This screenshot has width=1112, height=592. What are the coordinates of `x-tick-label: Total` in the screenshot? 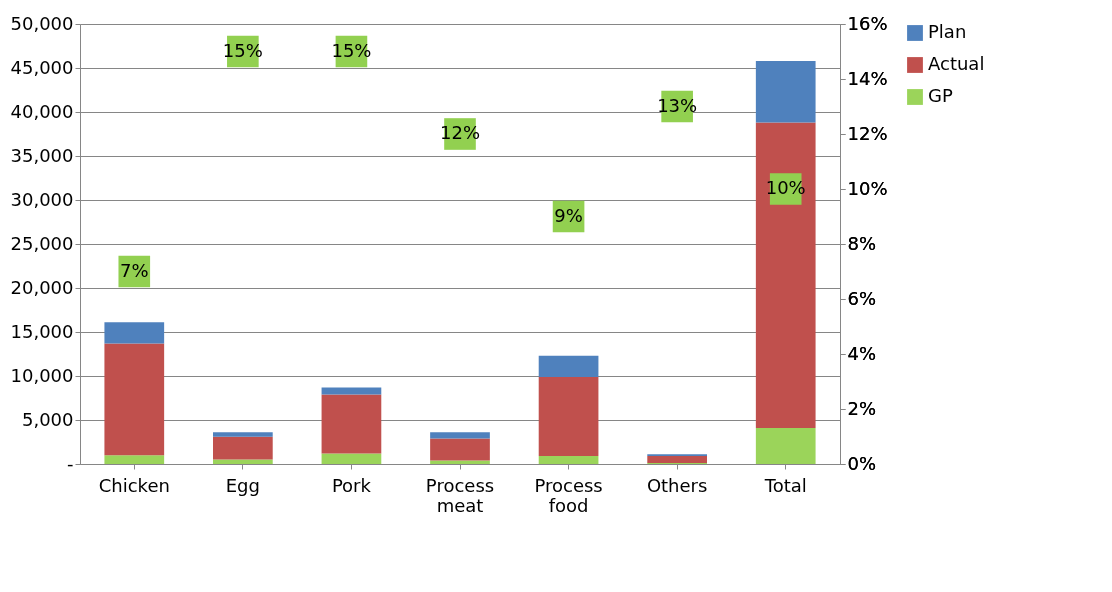 It's located at (785, 485).